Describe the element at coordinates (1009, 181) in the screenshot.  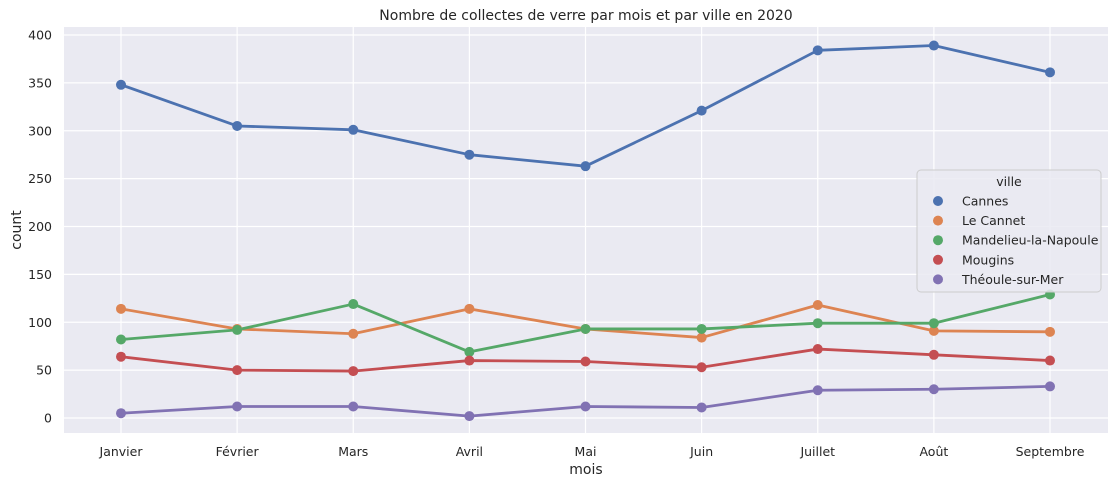
I see `legend-title: ville` at that location.